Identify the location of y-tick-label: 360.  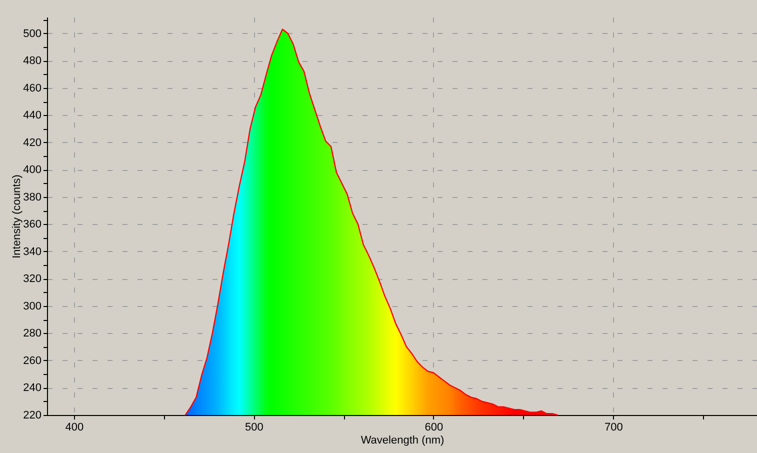
(32, 224).